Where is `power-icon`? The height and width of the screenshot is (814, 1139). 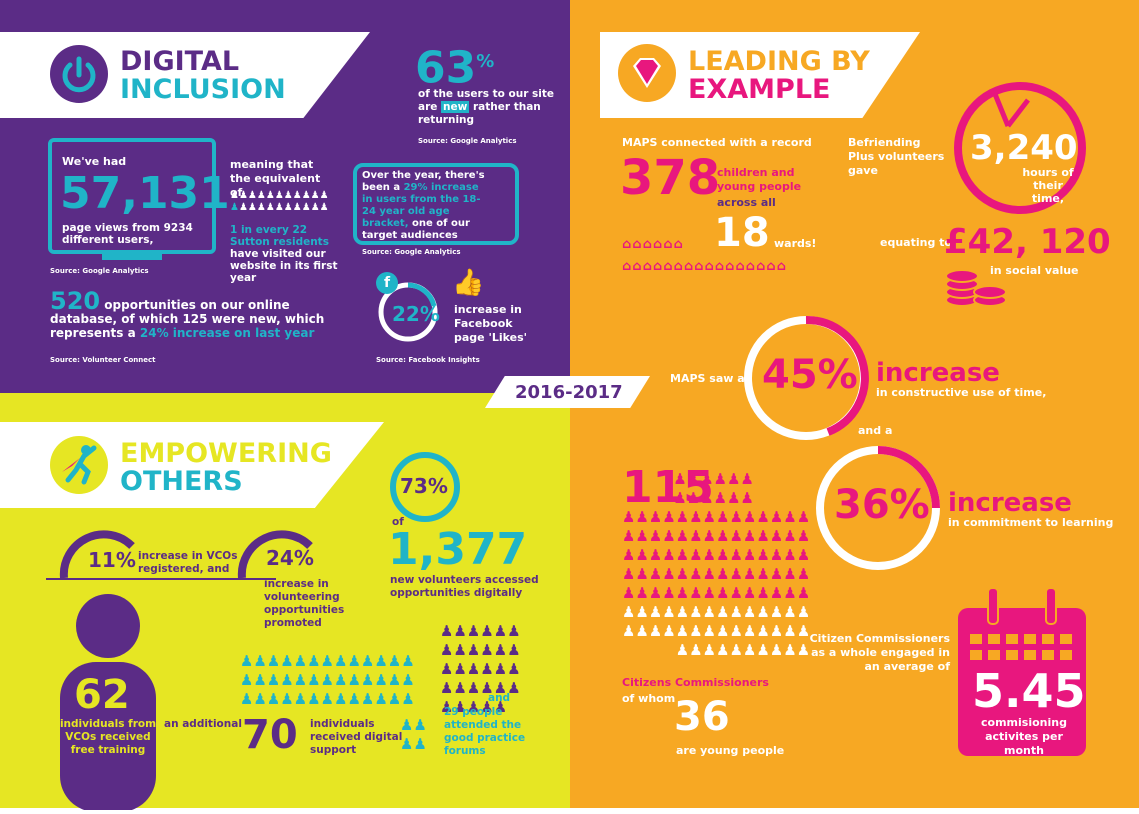
power-icon is located at coordinates (79, 74).